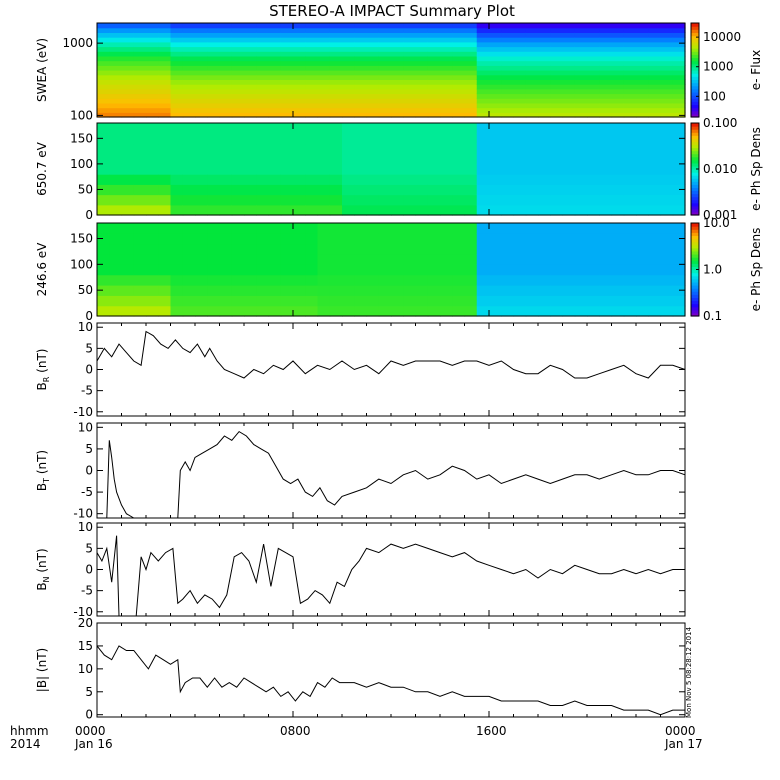  Describe the element at coordinates (89, 715) in the screenshot. I see `y-tick-label: 0` at that location.